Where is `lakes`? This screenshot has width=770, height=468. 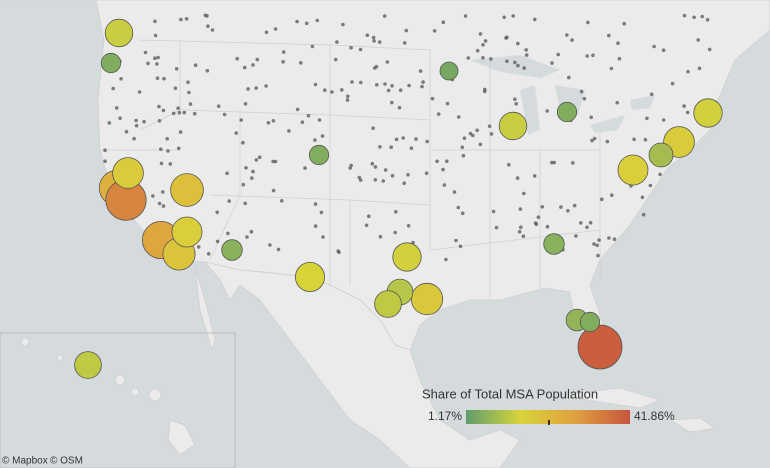 lakes is located at coordinates (562, 95).